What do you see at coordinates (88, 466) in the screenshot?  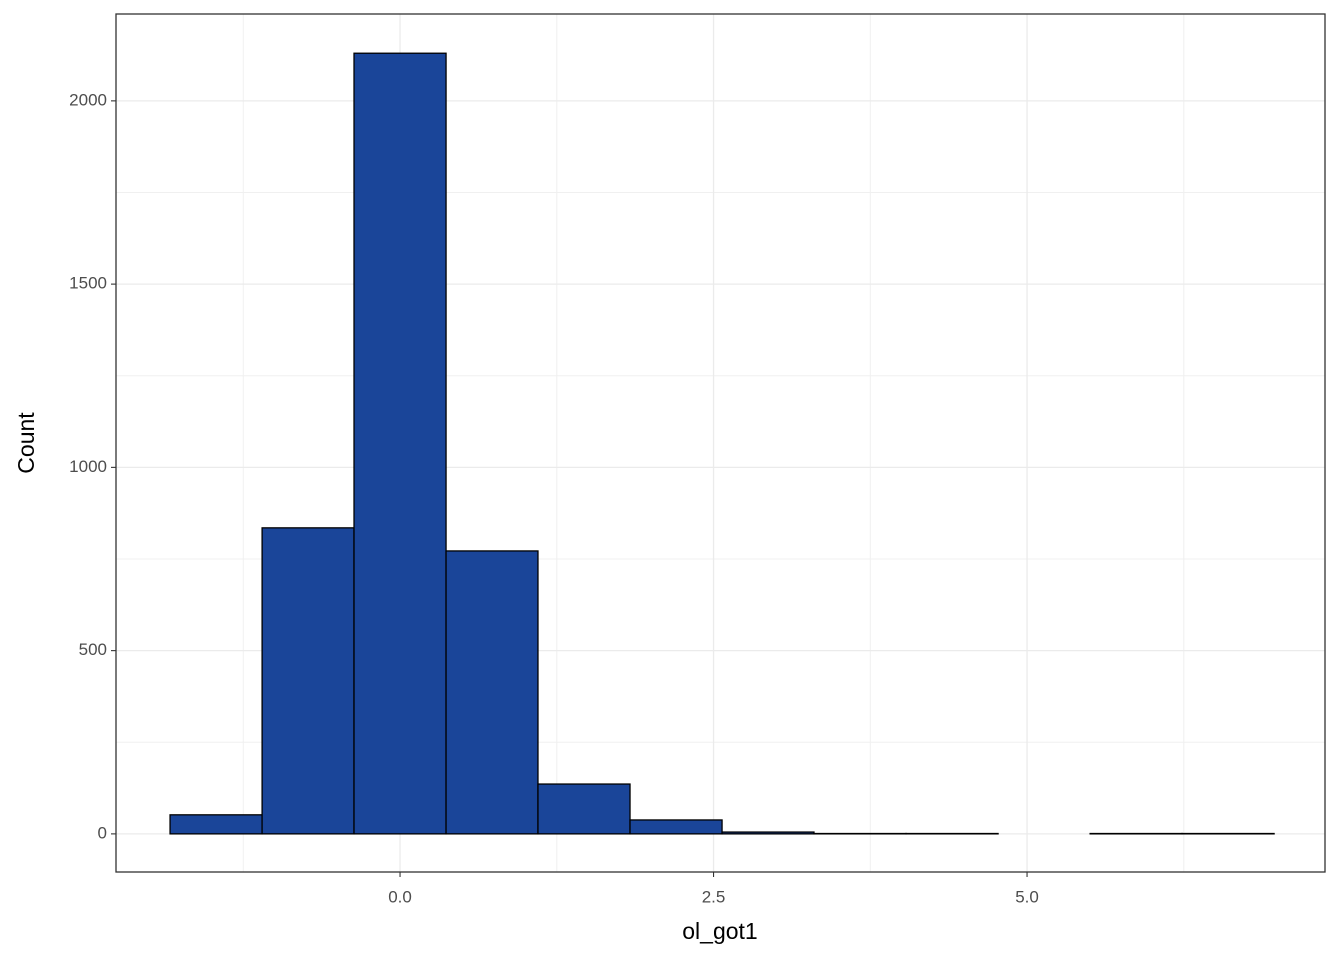 I see `y-tick-label: 1000` at bounding box center [88, 466].